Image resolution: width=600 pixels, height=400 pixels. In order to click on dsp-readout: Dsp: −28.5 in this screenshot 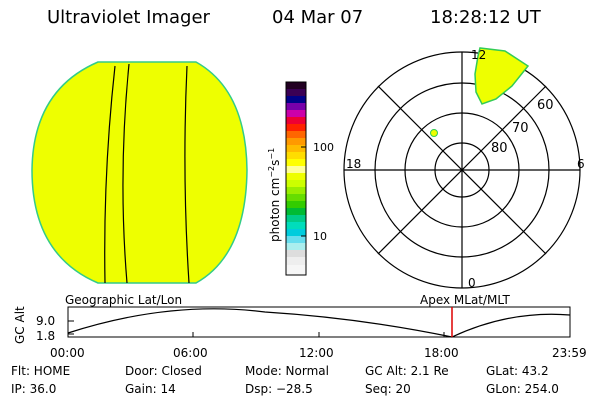, I will do `click(279, 389)`.